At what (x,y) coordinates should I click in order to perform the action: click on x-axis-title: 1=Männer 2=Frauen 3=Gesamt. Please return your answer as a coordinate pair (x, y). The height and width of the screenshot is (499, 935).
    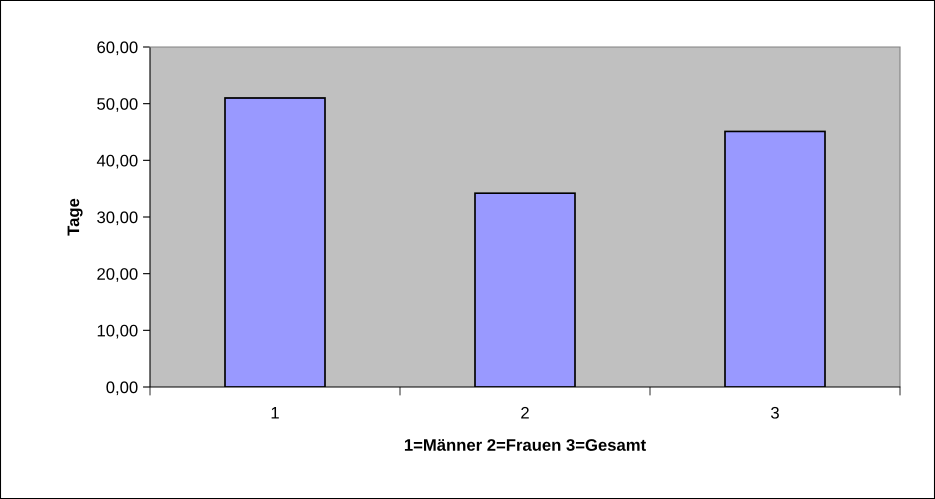
    Looking at the image, I should click on (525, 445).